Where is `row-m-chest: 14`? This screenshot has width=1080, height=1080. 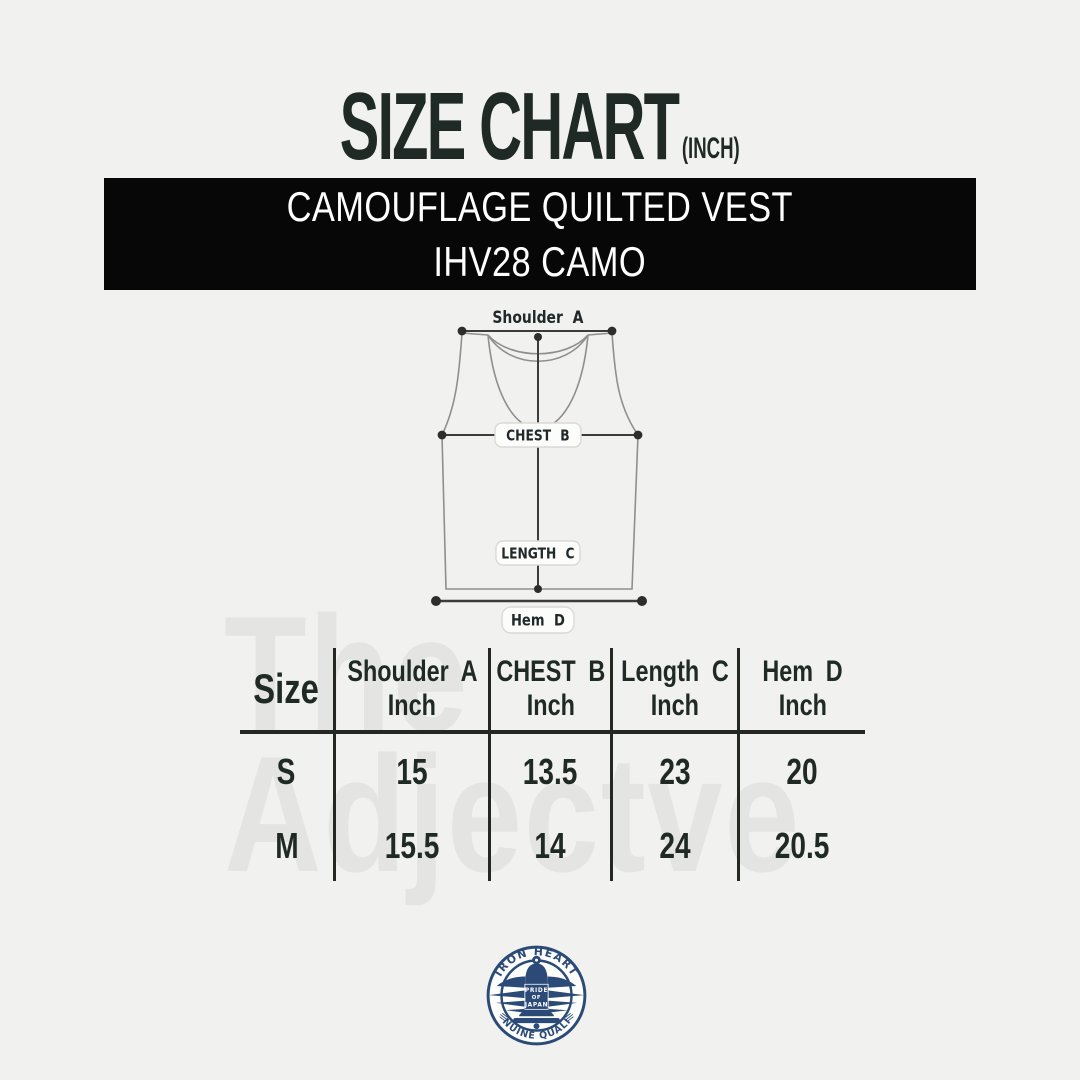
row-m-chest: 14 is located at coordinates (549, 845).